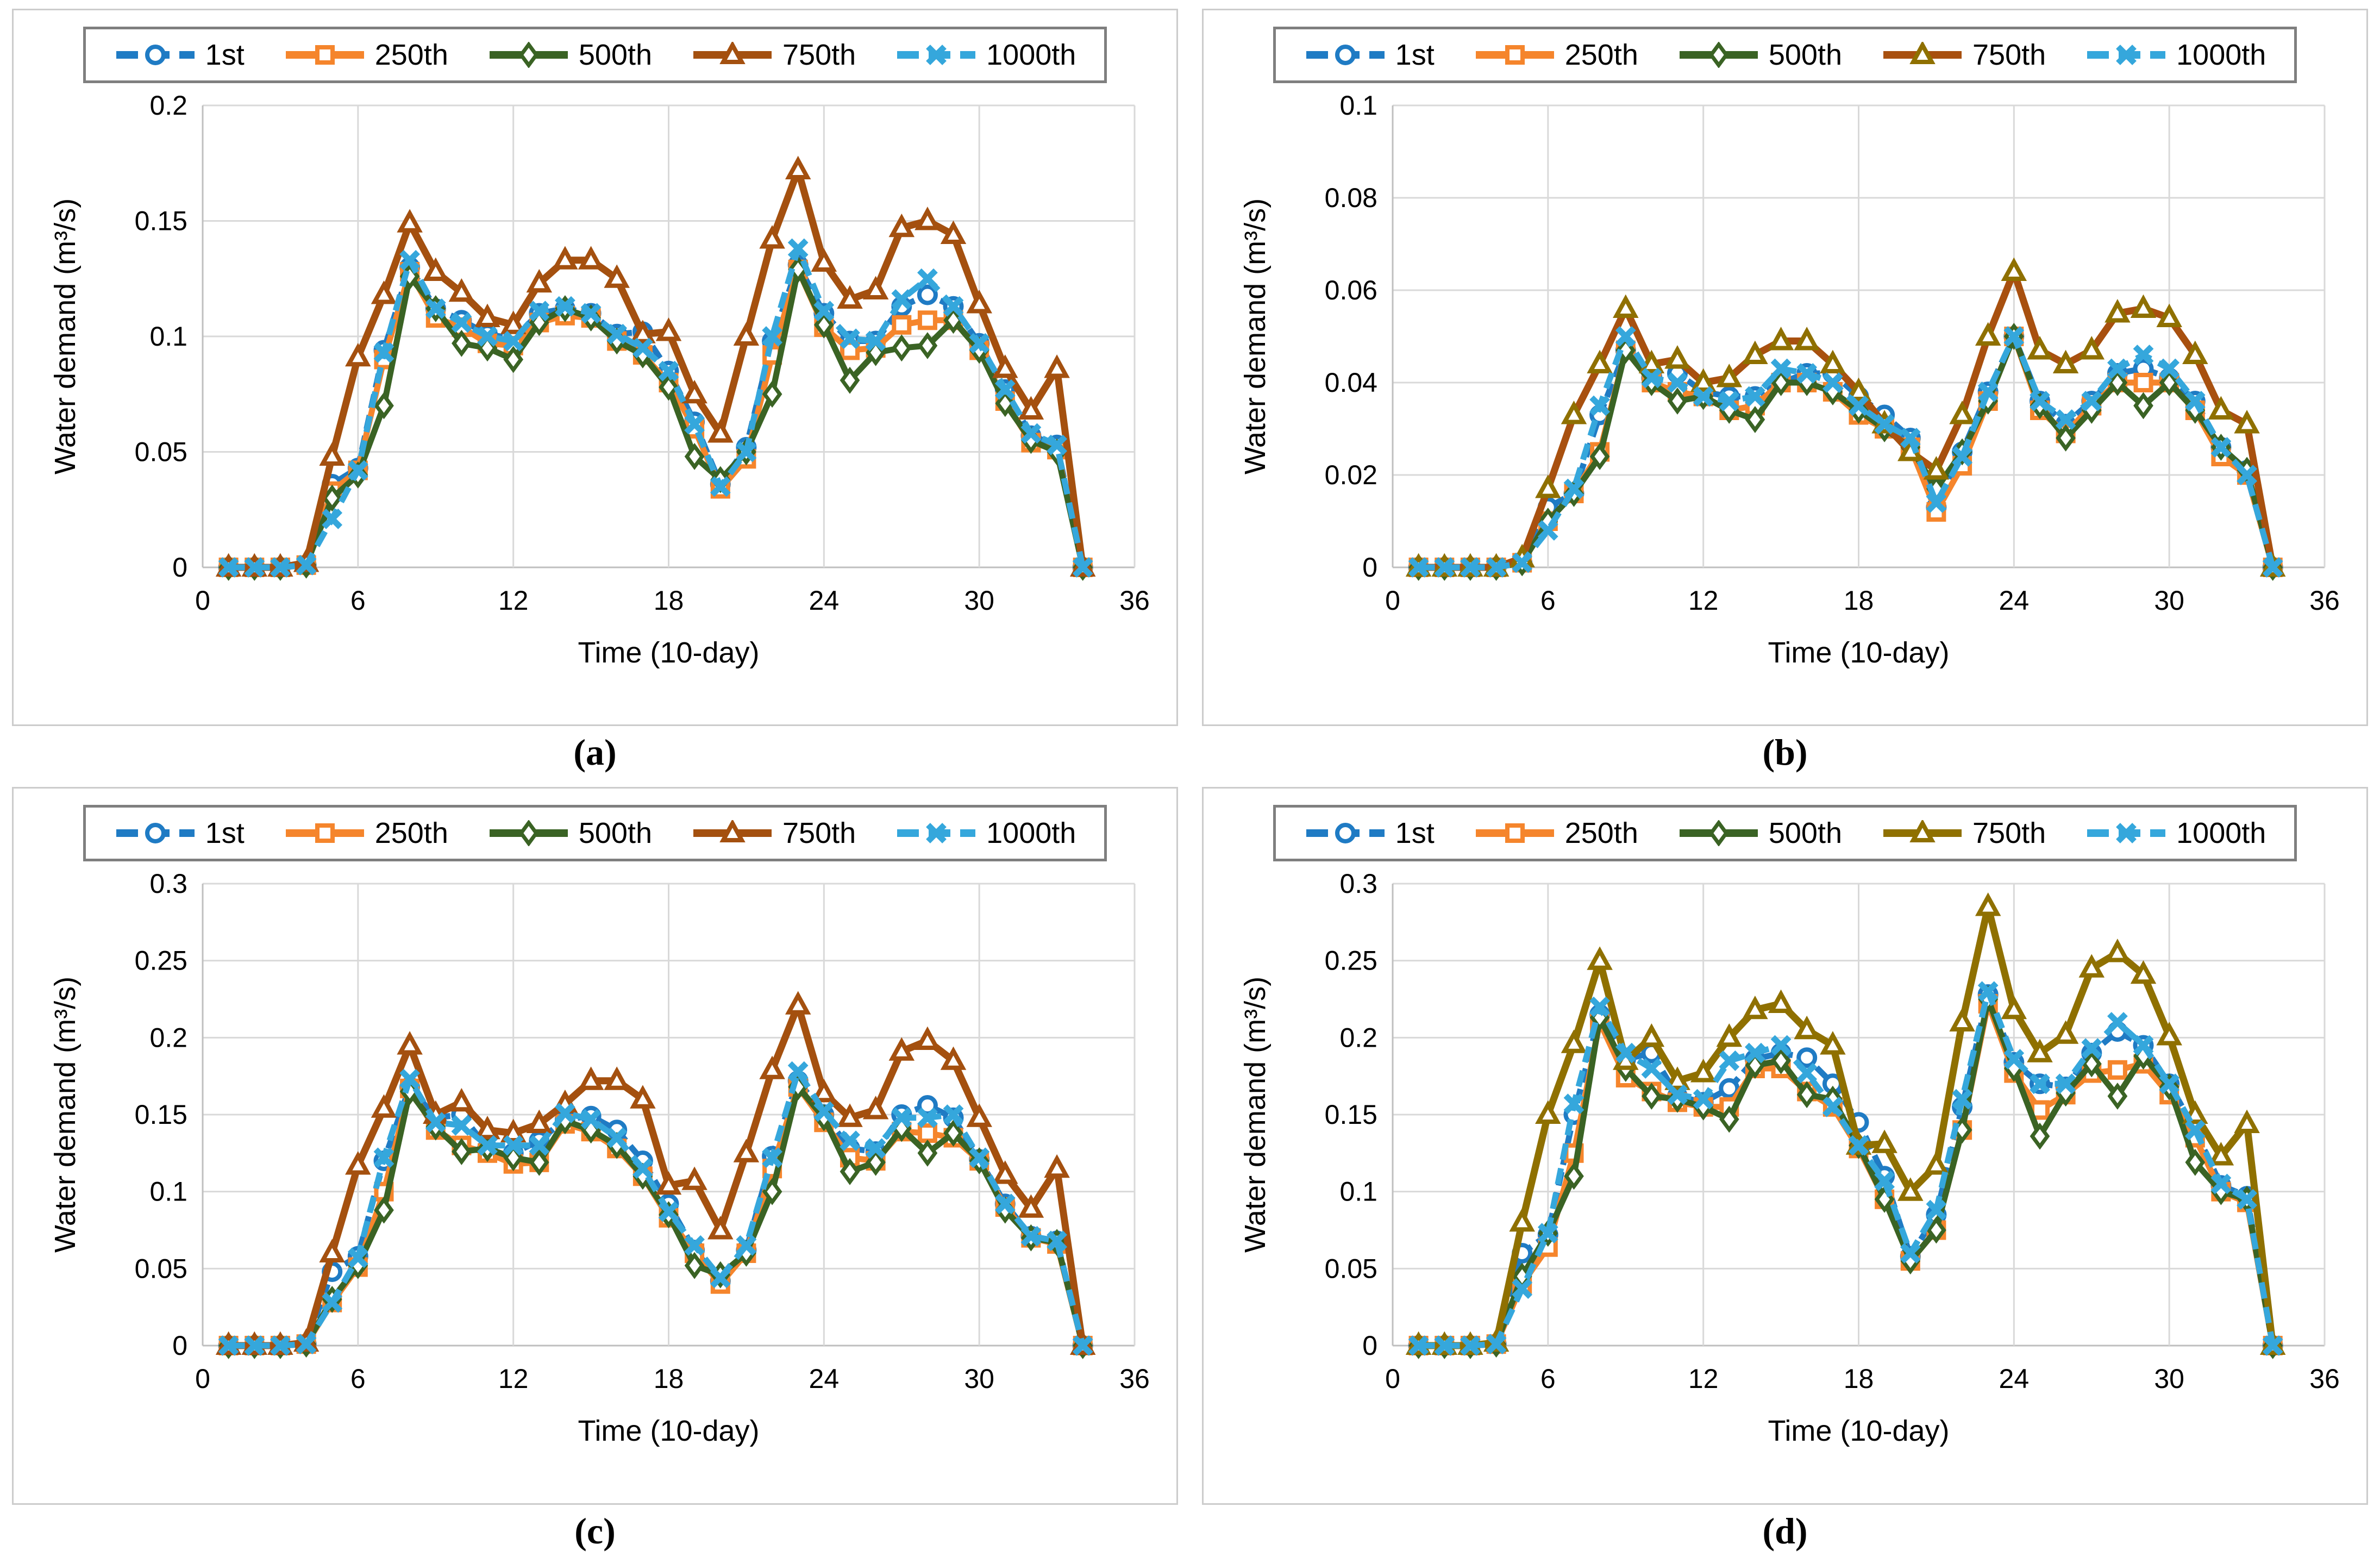  I want to click on y-tick-label: 0.3, so click(1358, 884).